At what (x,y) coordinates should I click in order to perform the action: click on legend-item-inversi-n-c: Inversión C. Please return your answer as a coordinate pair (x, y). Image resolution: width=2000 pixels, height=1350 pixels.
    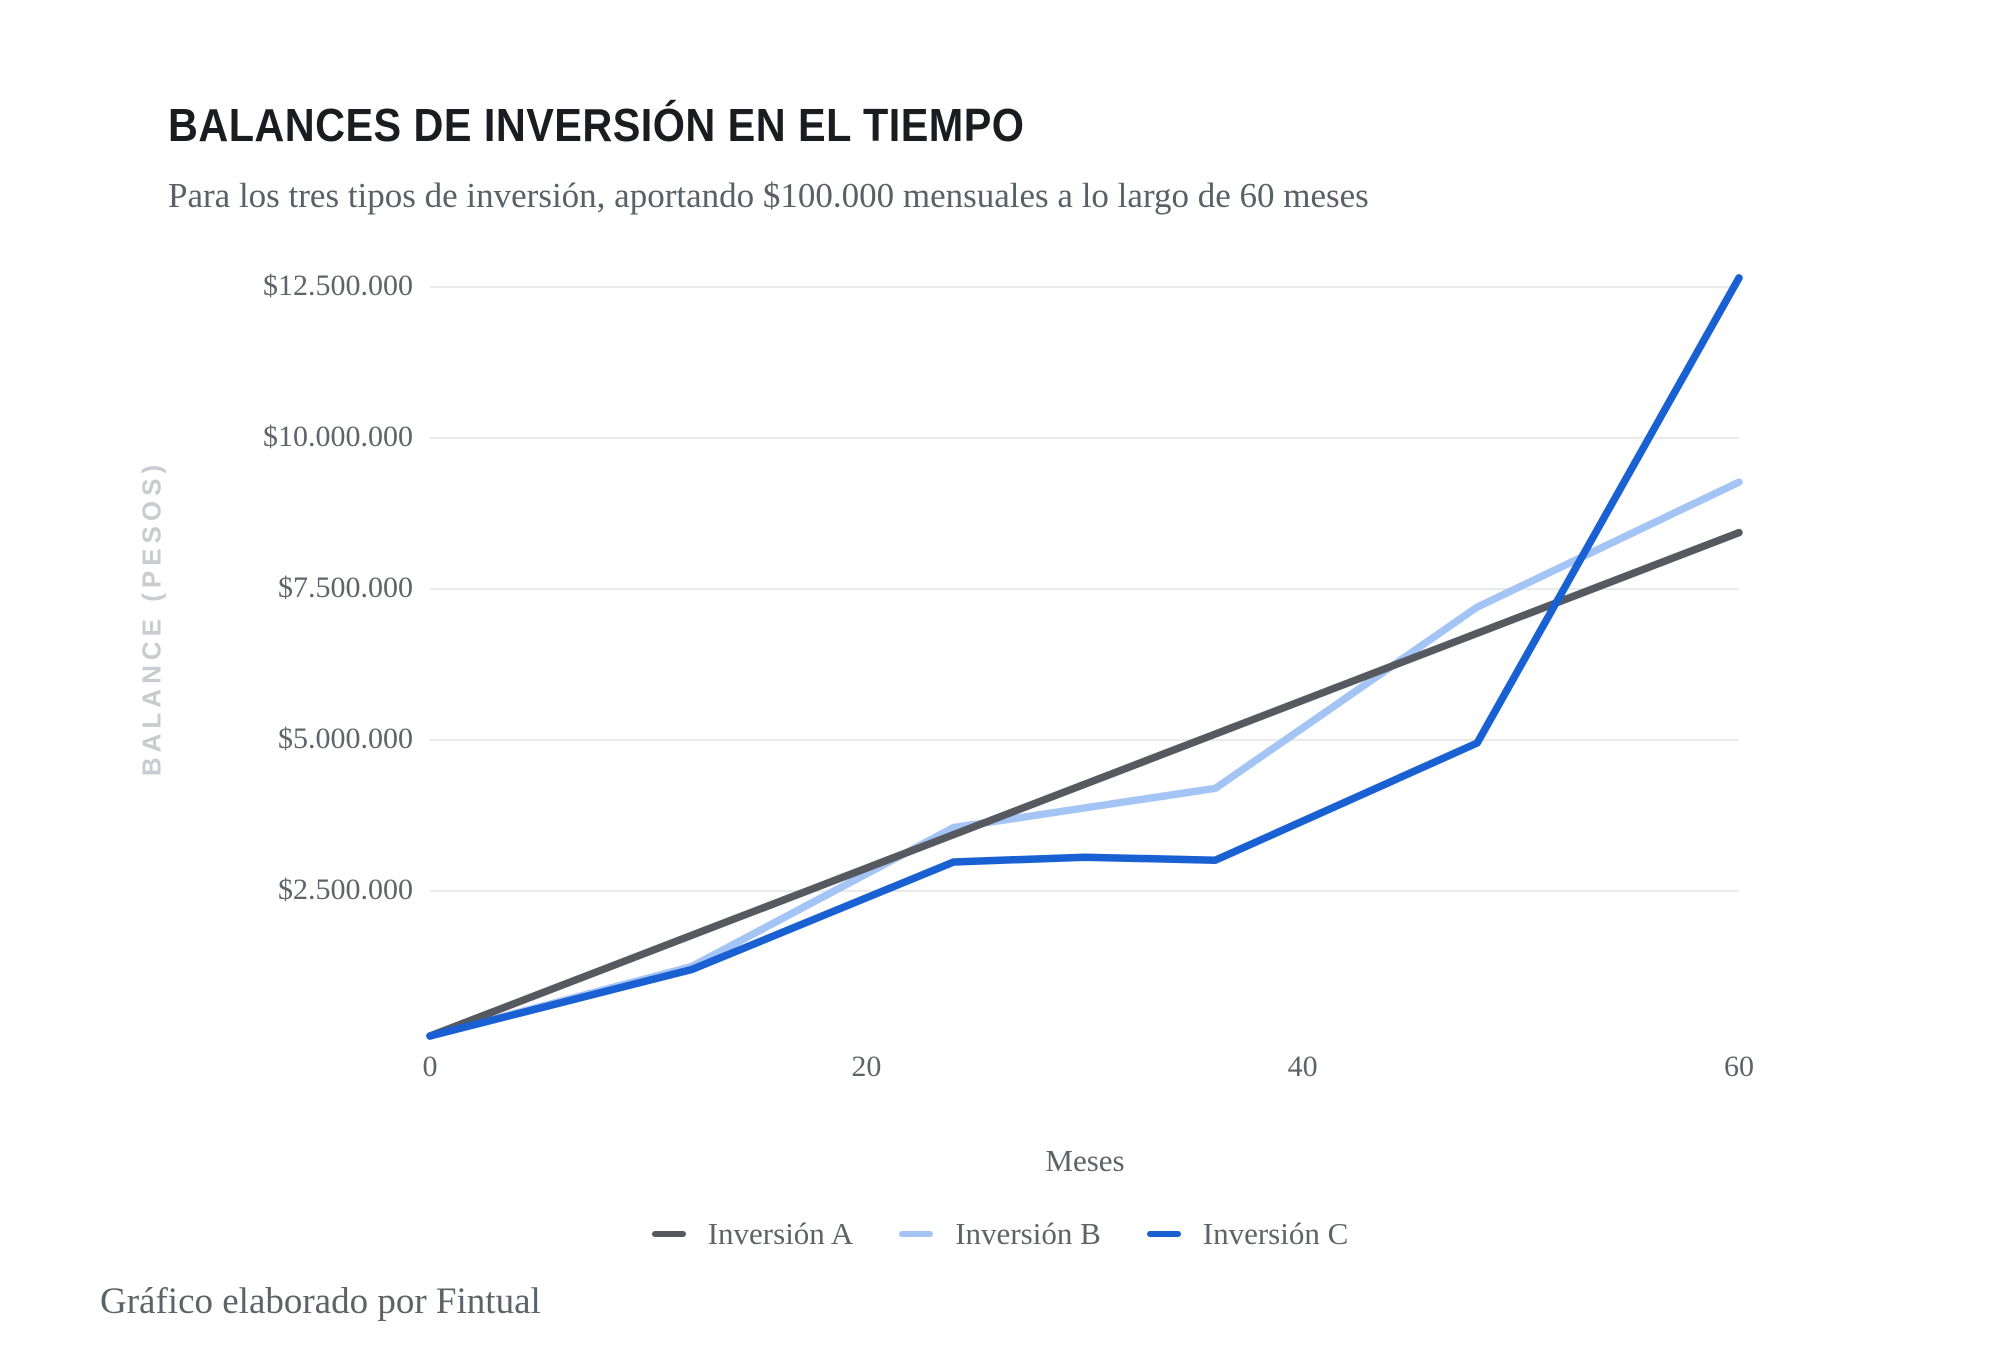
    Looking at the image, I should click on (1247, 1234).